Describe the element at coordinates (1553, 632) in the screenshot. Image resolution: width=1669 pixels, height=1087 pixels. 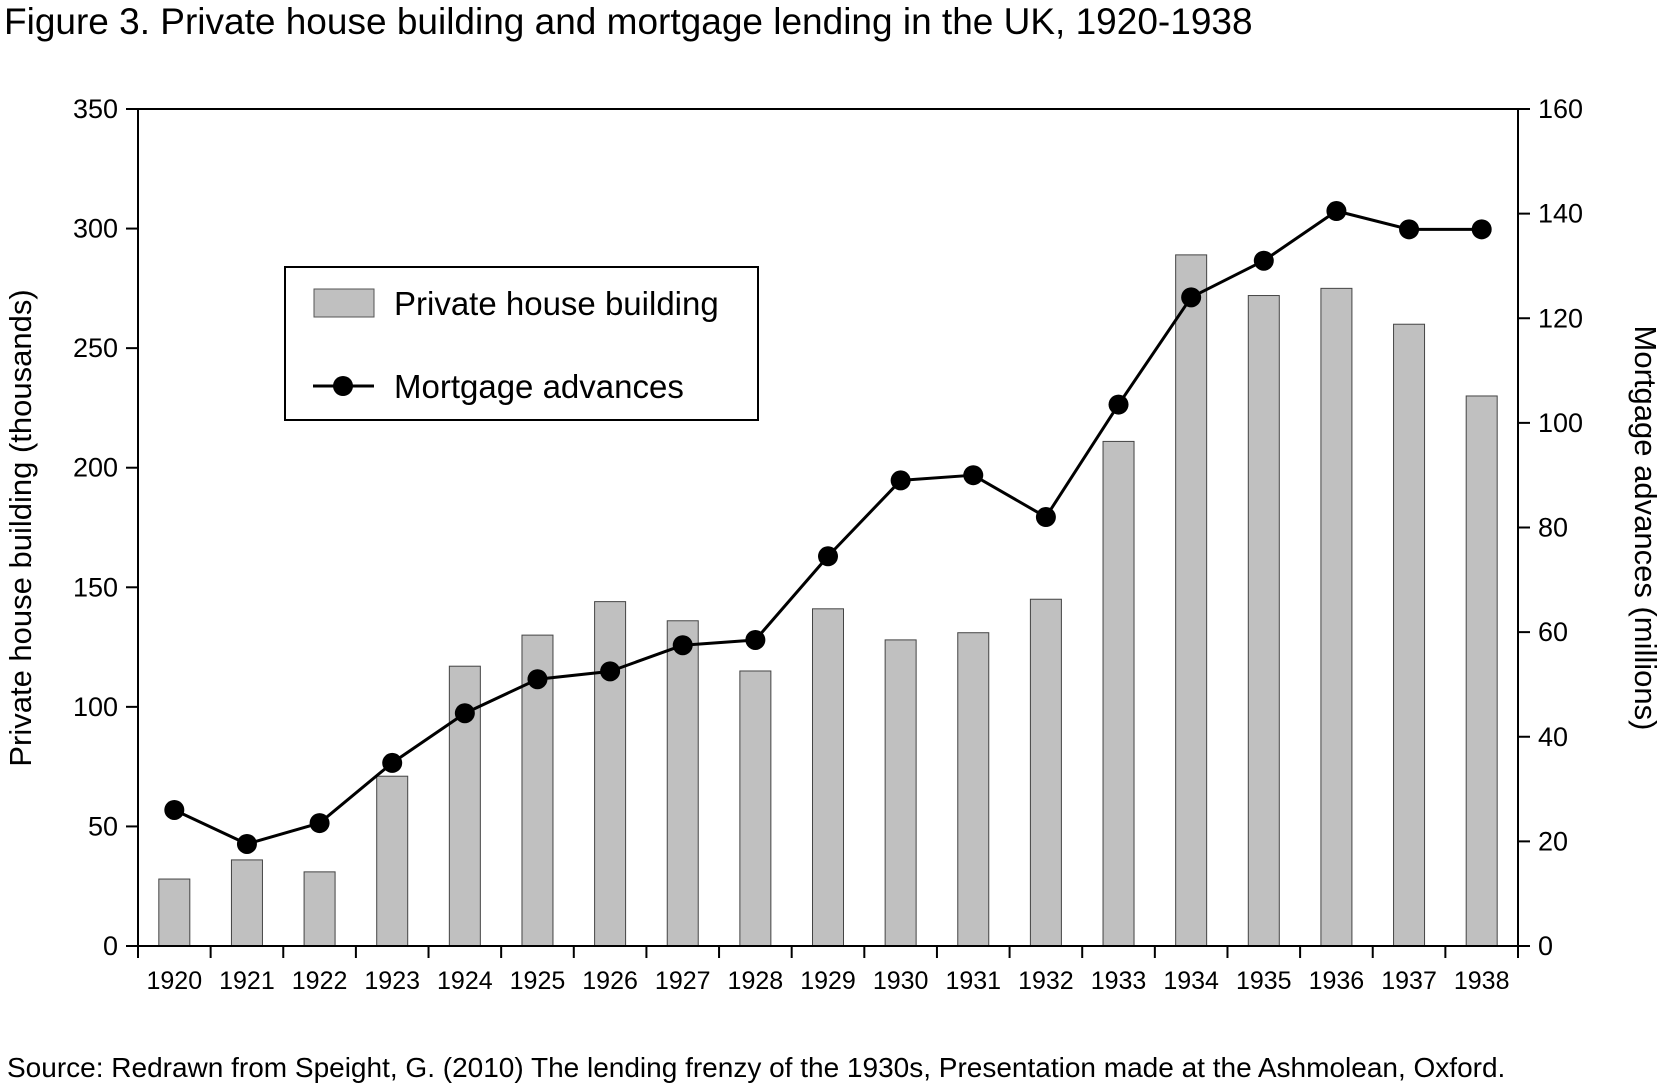
I see `right-tick-label: 60` at that location.